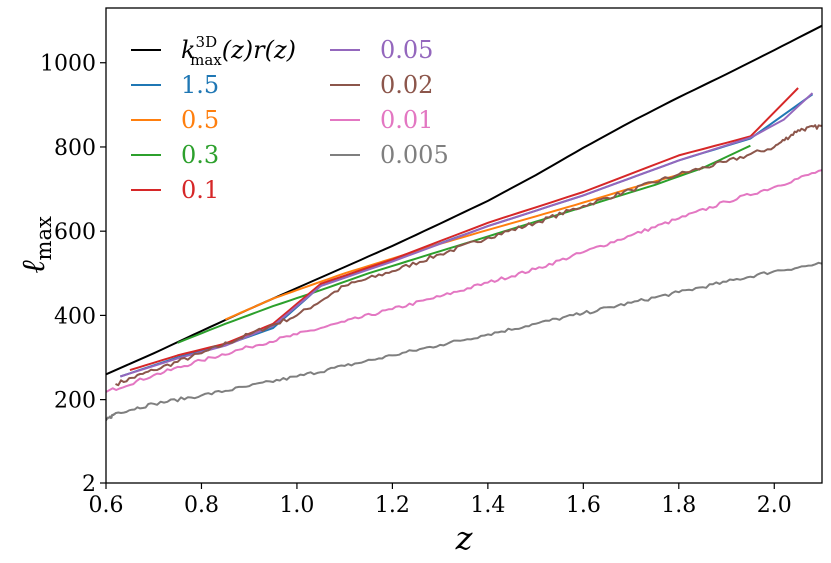 The width and height of the screenshot is (831, 563). Describe the element at coordinates (296, 505) in the screenshot. I see `x-tick-label: 1.0` at that location.